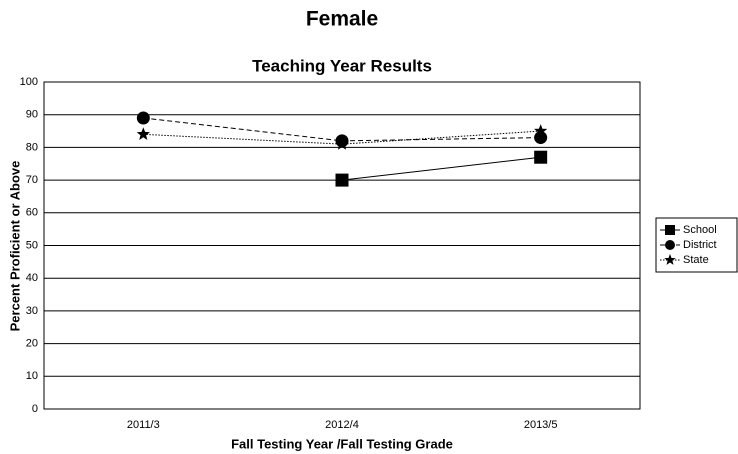  What do you see at coordinates (696, 260) in the screenshot?
I see `legend-label: State` at bounding box center [696, 260].